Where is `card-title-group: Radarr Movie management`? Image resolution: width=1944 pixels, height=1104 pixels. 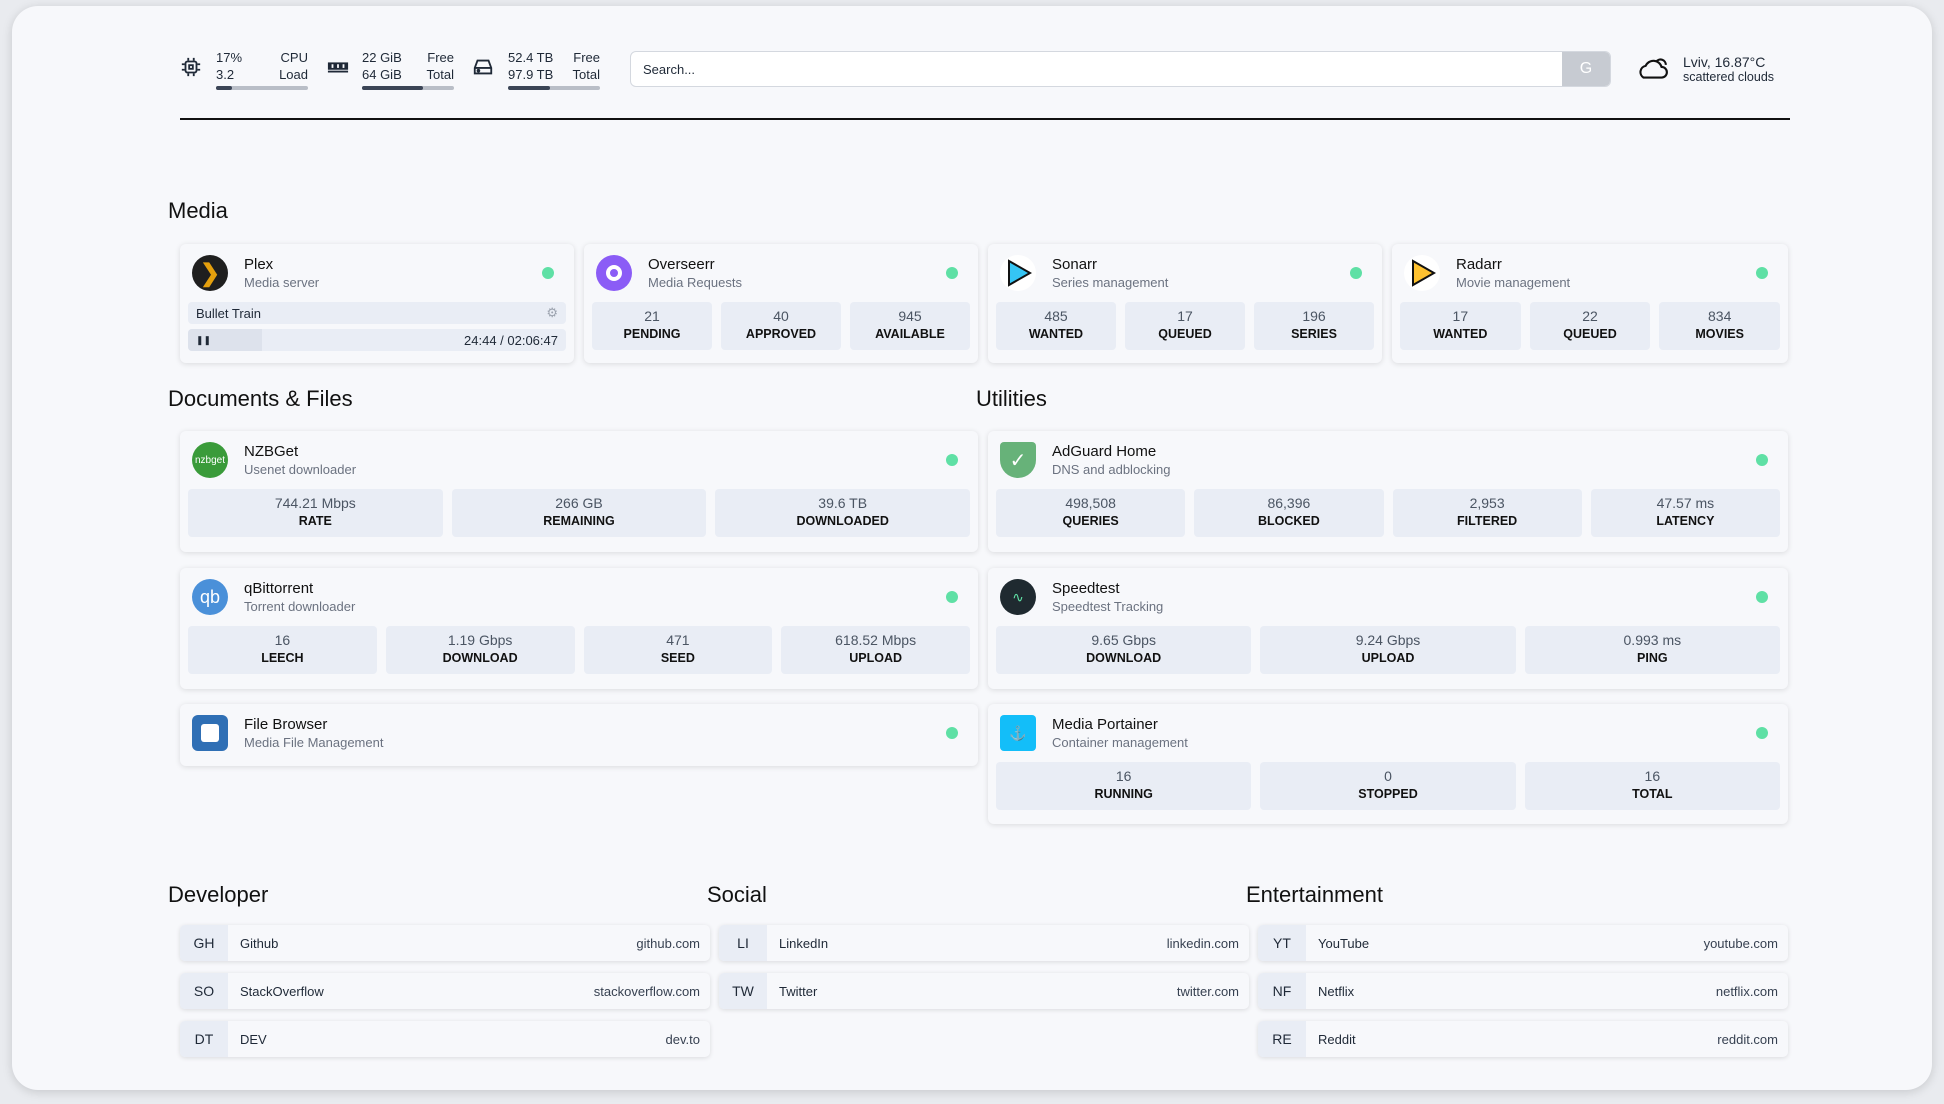 card-title-group: Radarr Movie management is located at coordinates (1513, 273).